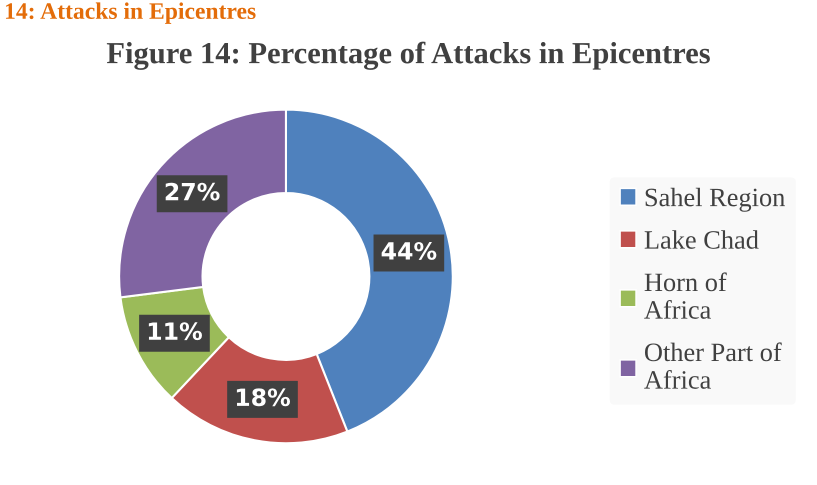 This screenshot has height=485, width=817. Describe the element at coordinates (715, 200) in the screenshot. I see `legend-label: Sahel Region` at that location.